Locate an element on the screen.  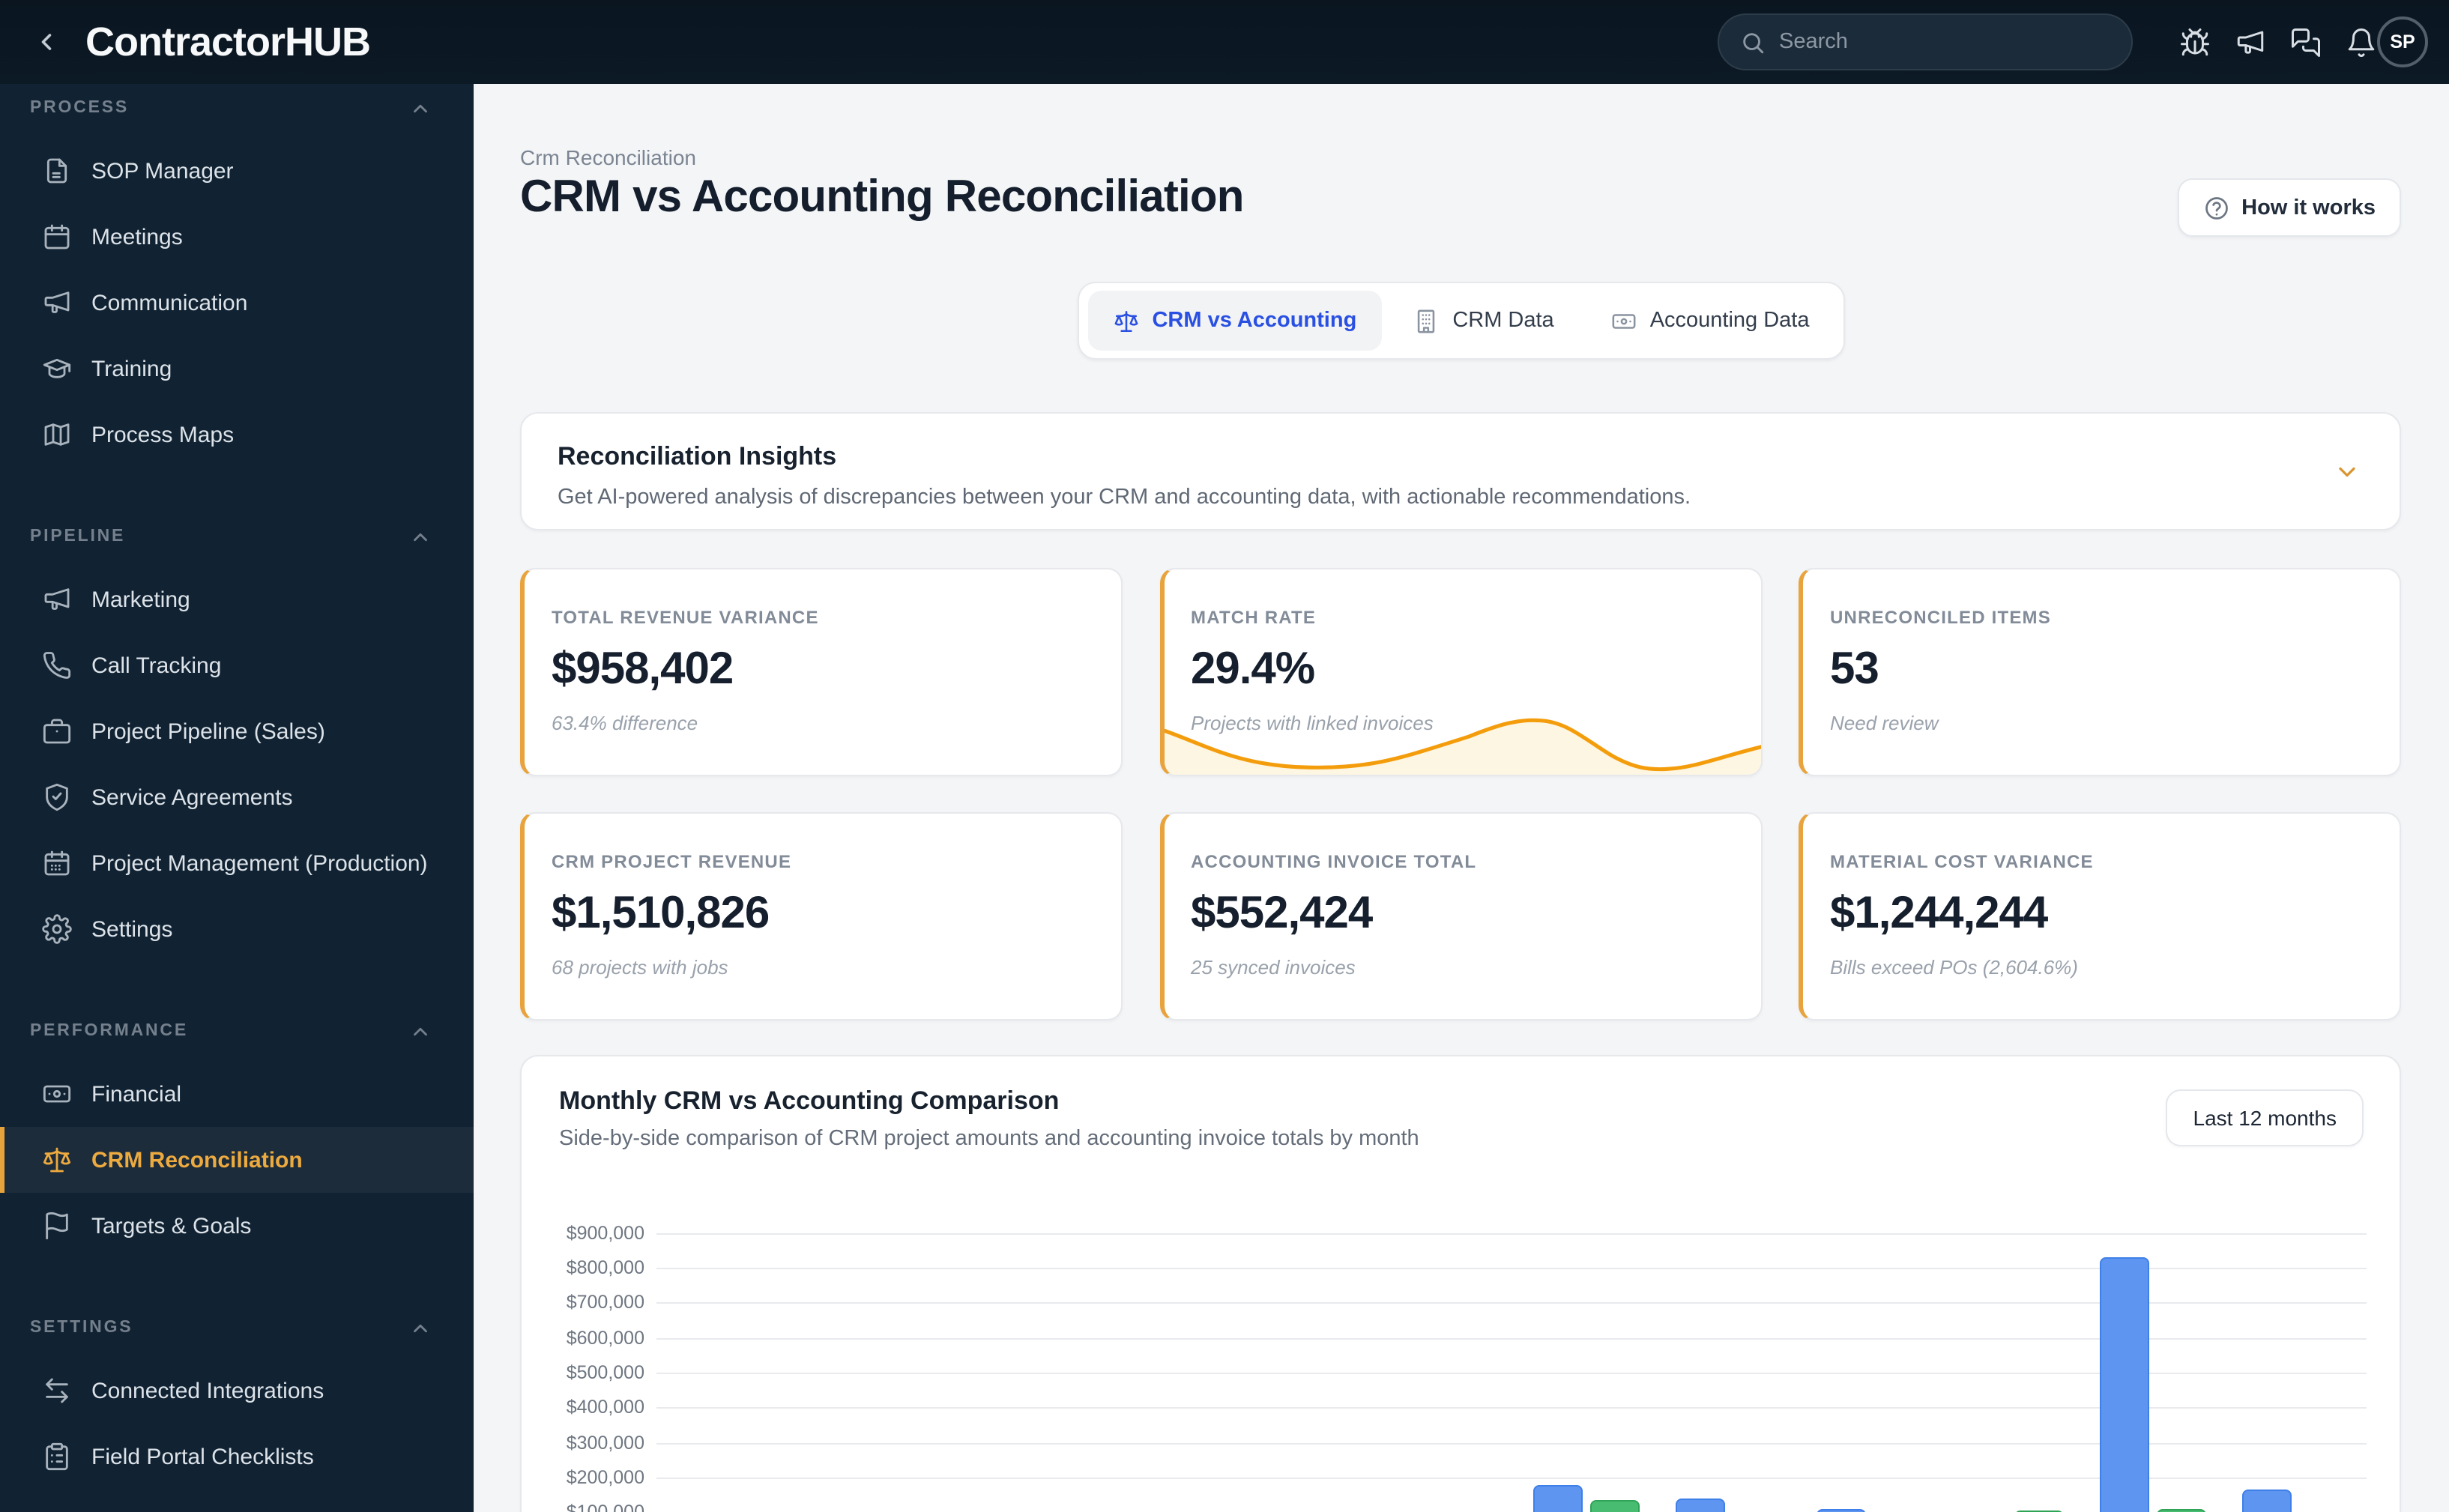
messages-button is located at coordinates (2305, 41).